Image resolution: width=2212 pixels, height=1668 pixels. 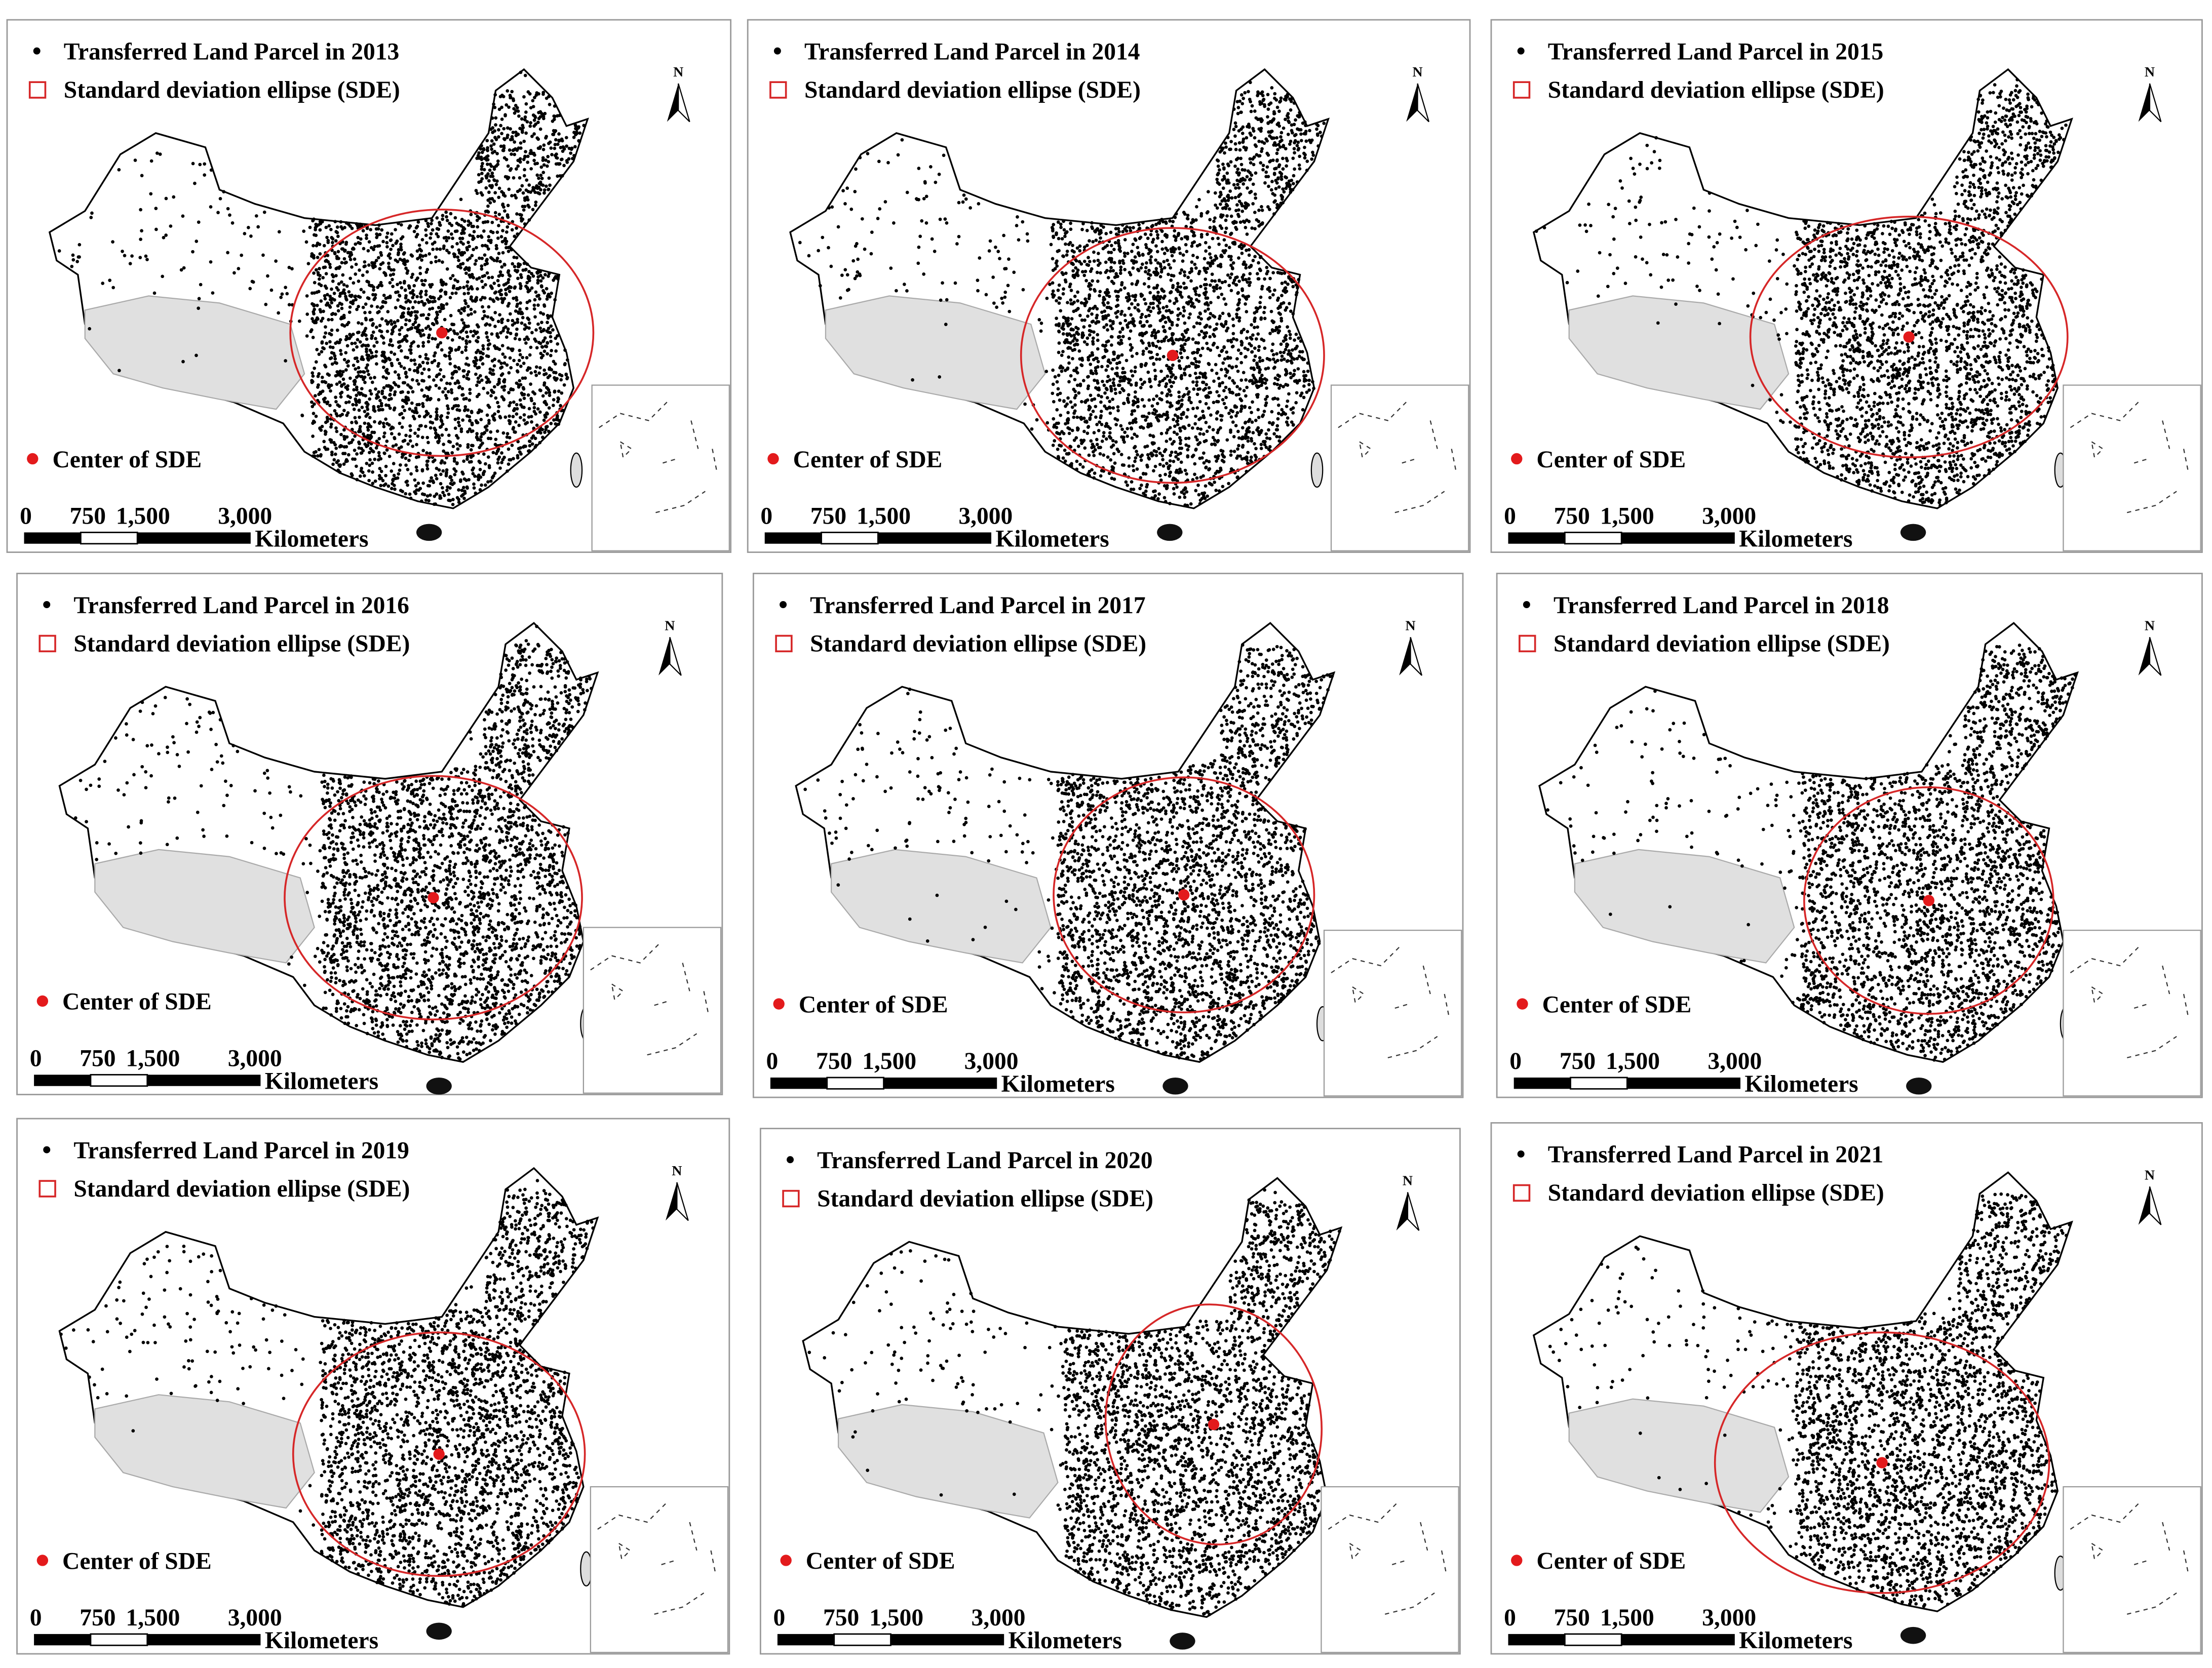 What do you see at coordinates (576, 470) in the screenshot?
I see `taiwan` at bounding box center [576, 470].